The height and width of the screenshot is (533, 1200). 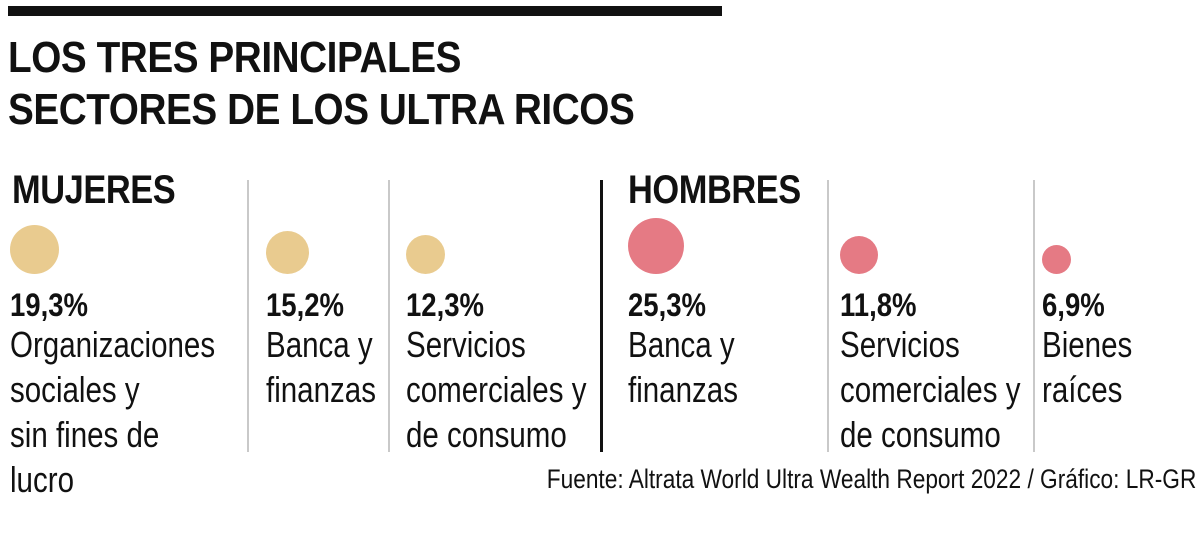 I want to click on sector-label: Bienes raíces, so click(x=1087, y=367).